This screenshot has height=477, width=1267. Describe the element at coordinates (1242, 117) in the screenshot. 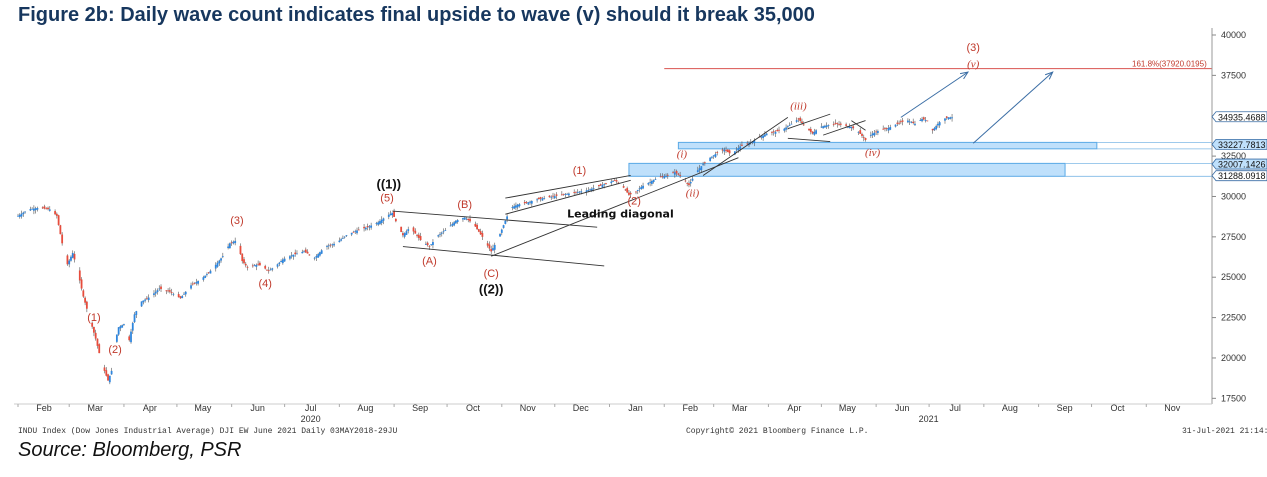

I see `price-tag-label: 34935.4688` at that location.